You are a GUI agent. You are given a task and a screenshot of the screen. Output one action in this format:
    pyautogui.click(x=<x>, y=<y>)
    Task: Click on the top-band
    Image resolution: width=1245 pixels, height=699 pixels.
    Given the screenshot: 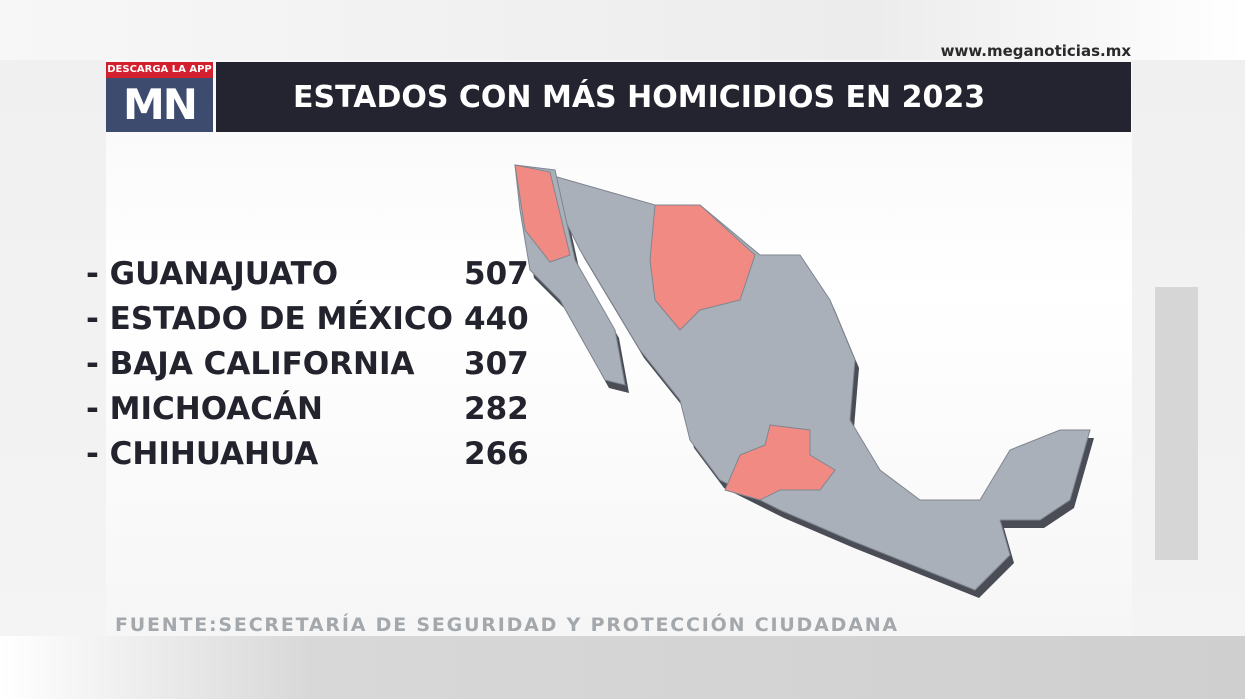 What is the action you would take?
    pyautogui.click(x=622, y=30)
    